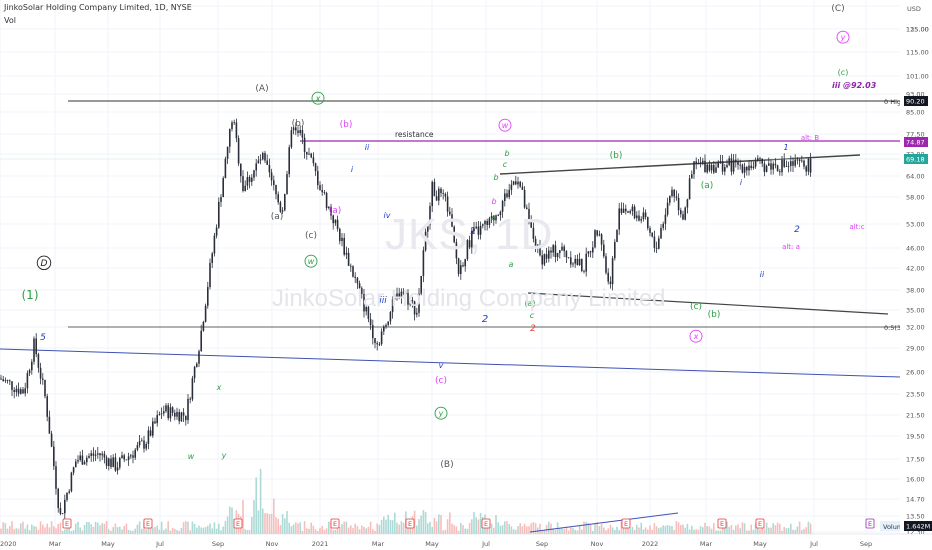  I want to click on price-tick: 101.00, so click(917, 77).